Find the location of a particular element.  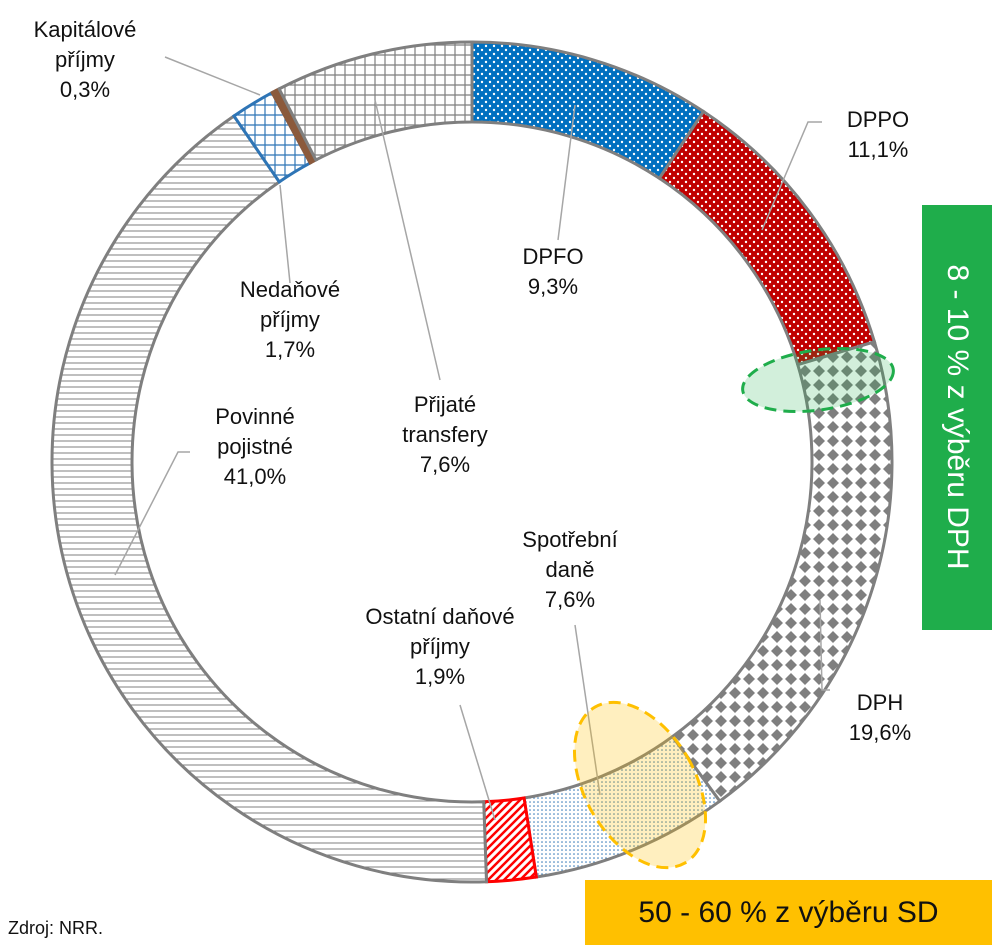

data-label: Povinné pojistné 41,0% is located at coordinates (255, 447).